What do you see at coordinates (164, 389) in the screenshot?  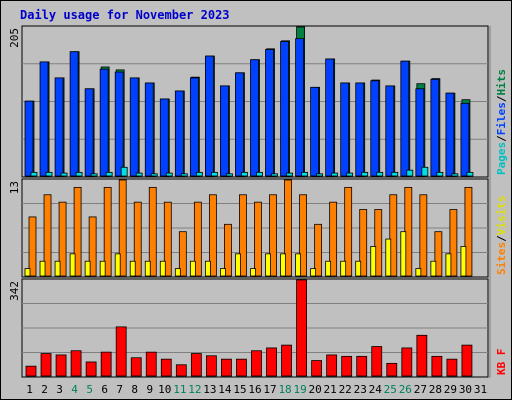 I see `x-tick-label: 10` at bounding box center [164, 389].